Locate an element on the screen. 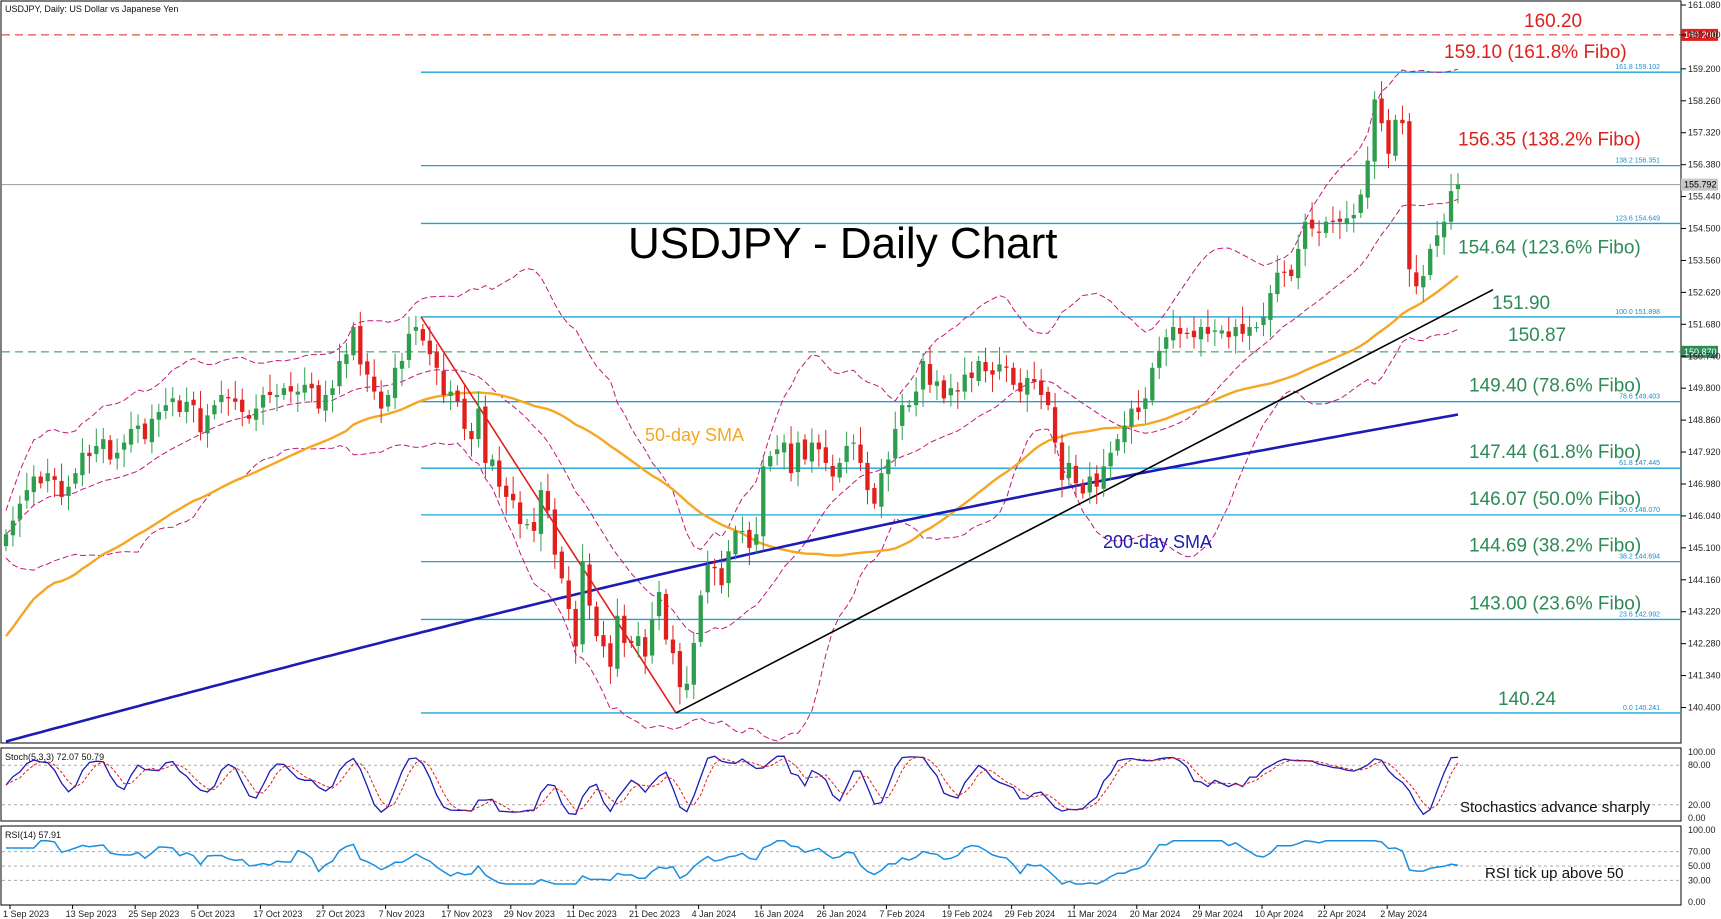 This screenshot has width=1721, height=919. symbol-header: USDJPY, Daily: US Dollar vs Japanese Yen is located at coordinates (91, 9).